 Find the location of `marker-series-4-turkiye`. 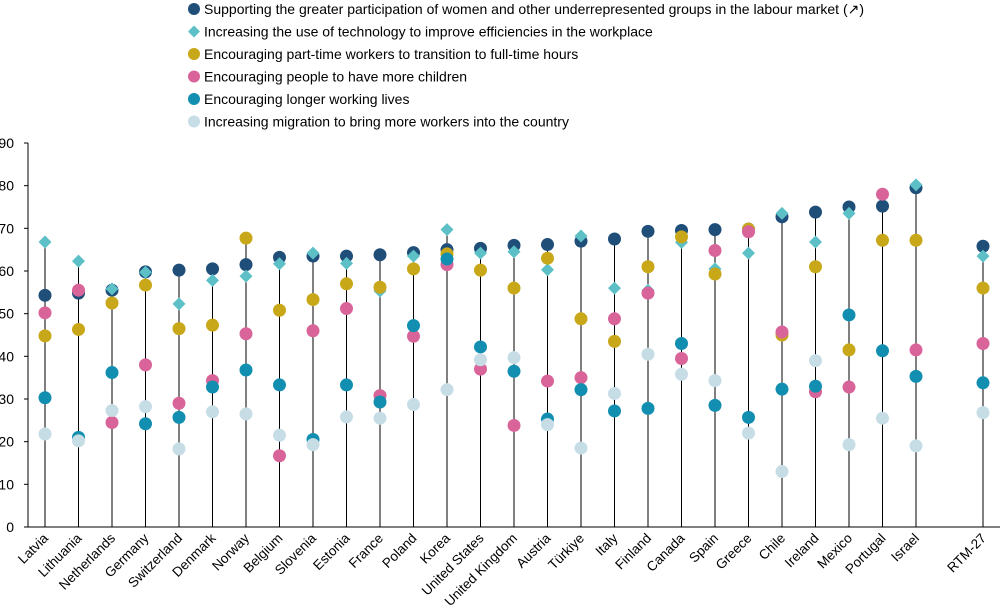

marker-series-4-turkiye is located at coordinates (581, 378).